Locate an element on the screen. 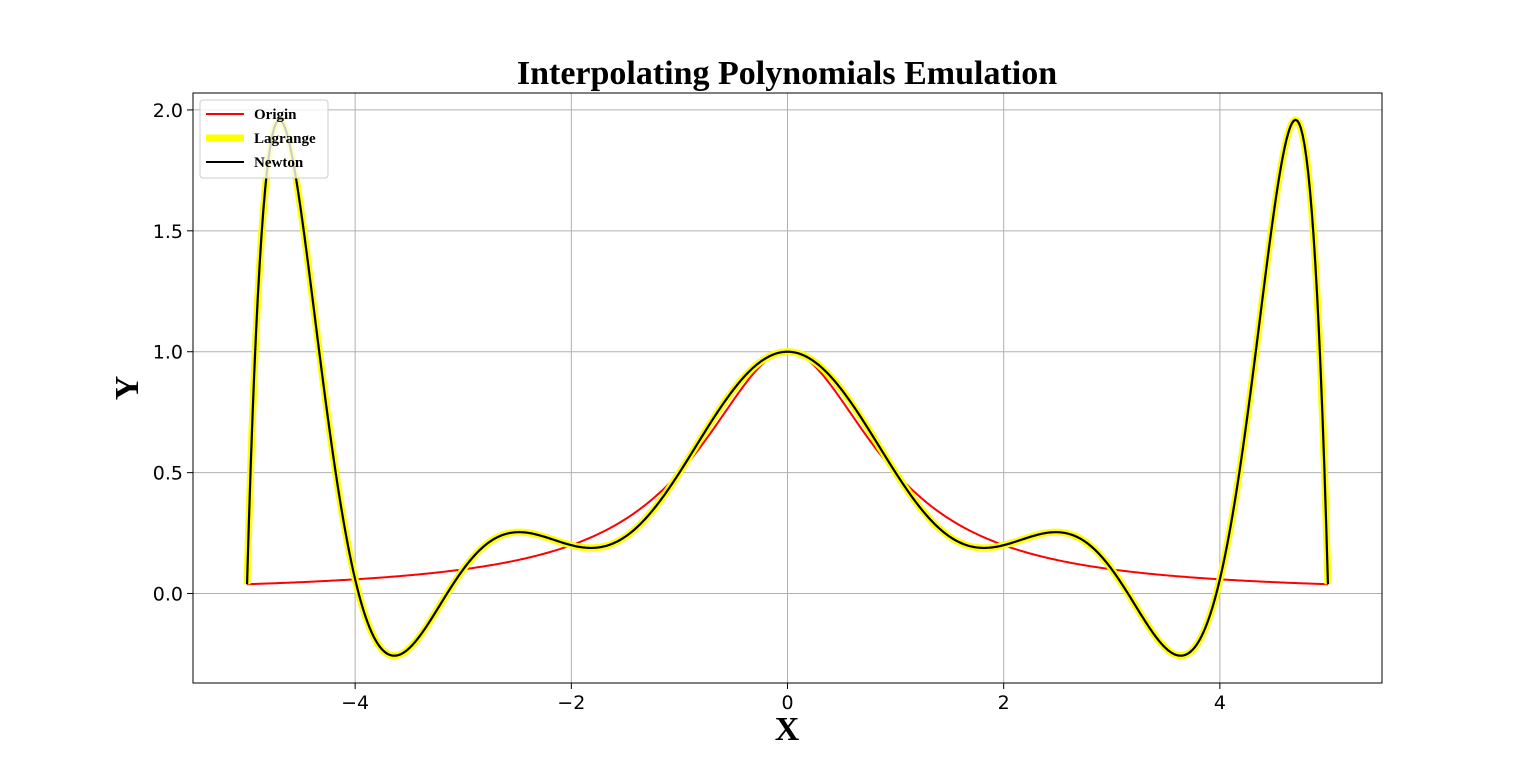  y-axis-label: Y is located at coordinates (127, 388).